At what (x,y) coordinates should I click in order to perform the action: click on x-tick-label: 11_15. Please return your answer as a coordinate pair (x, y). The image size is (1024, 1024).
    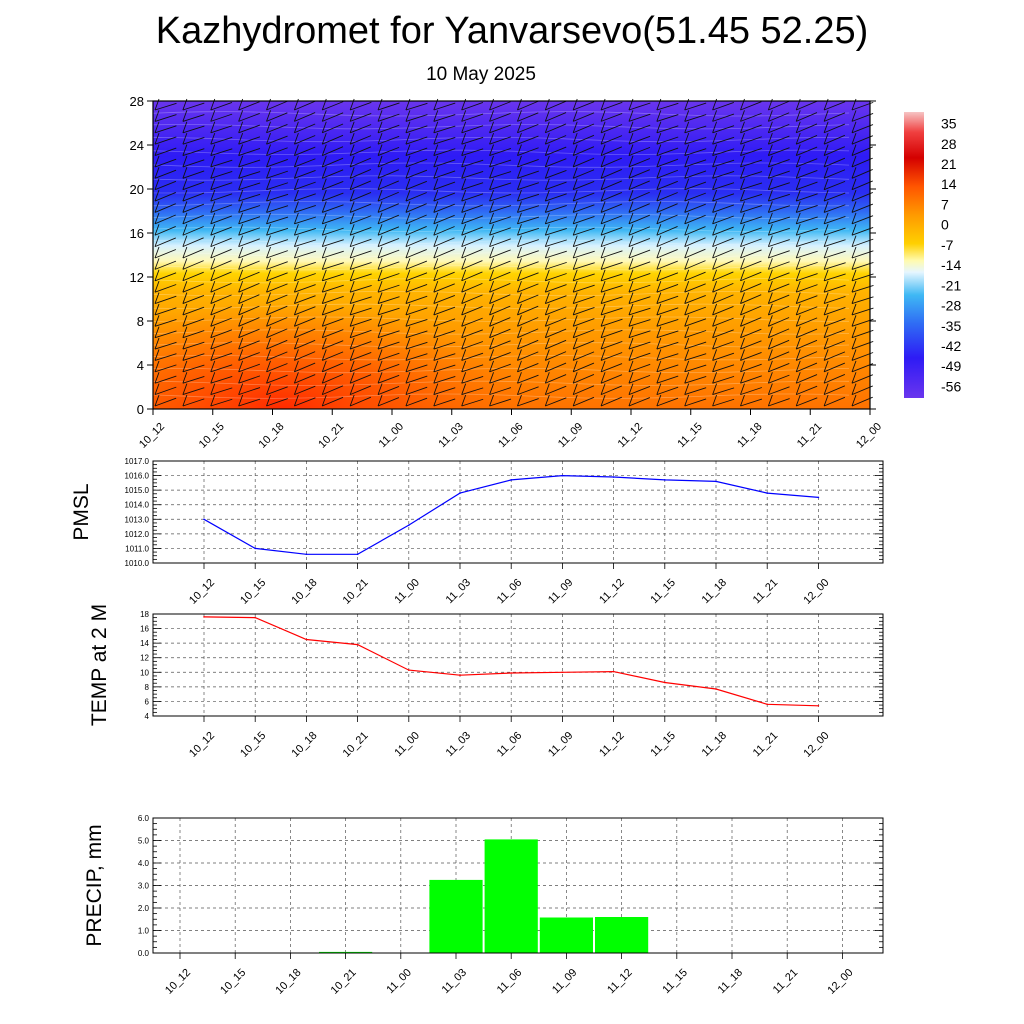
    Looking at the image, I should click on (663, 592).